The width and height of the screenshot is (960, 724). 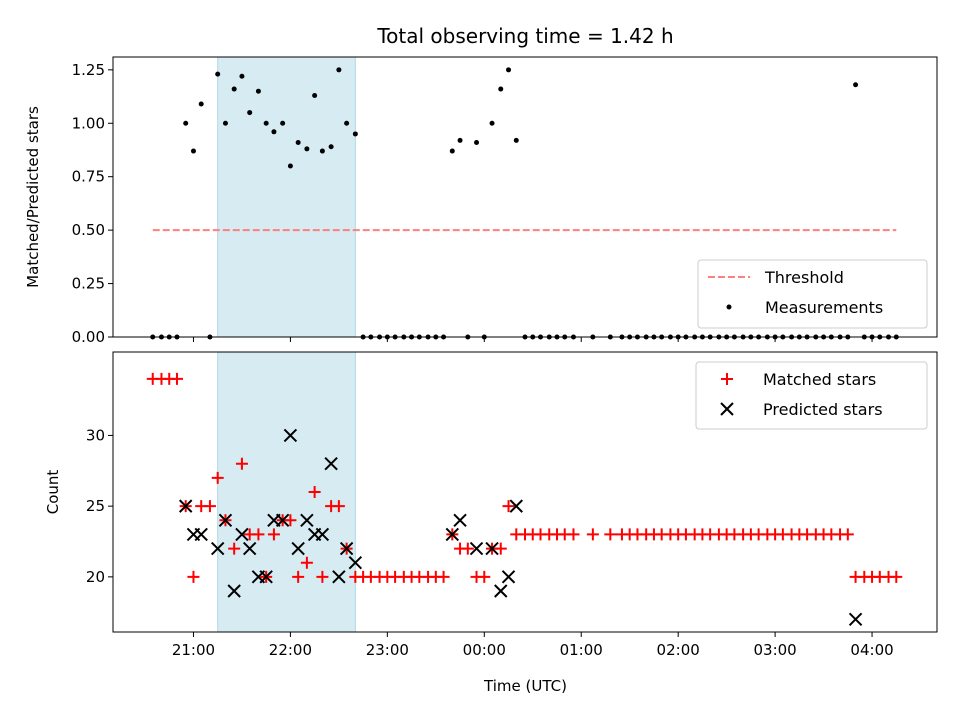 What do you see at coordinates (95, 506) in the screenshot?
I see `bottom-y-tick-label: 25` at bounding box center [95, 506].